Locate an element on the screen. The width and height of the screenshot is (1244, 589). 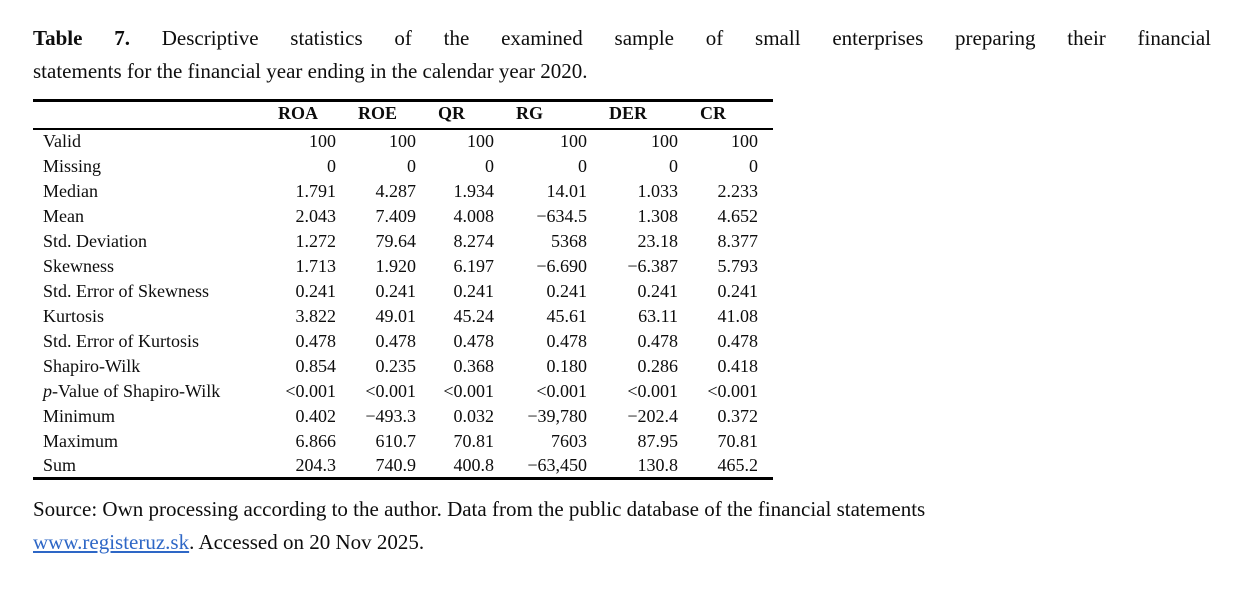
table-row: Missing 0 0 0 0 0 0 is located at coordinates (403, 166).